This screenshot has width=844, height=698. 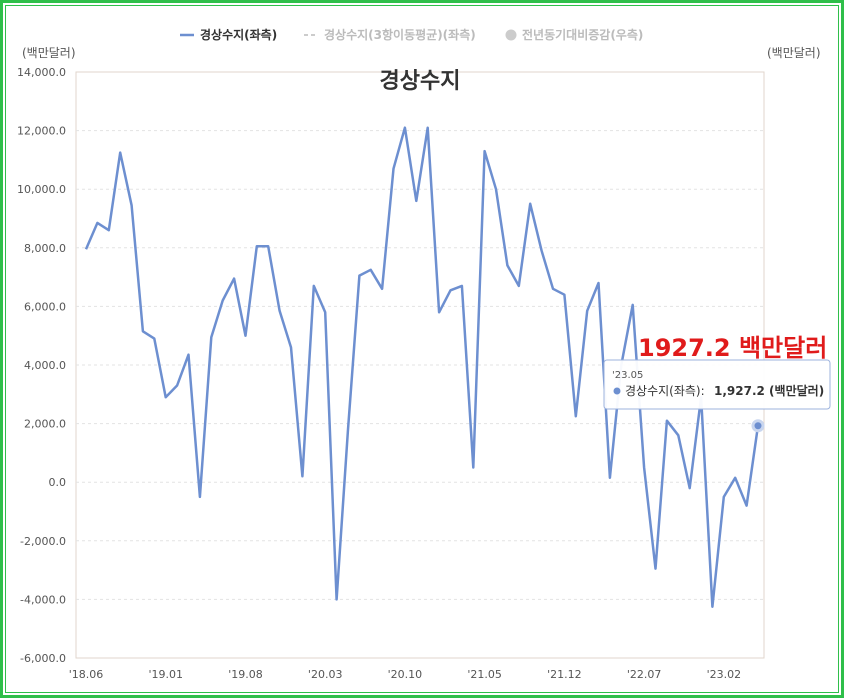 What do you see at coordinates (45, 424) in the screenshot?
I see `y-tick-label: 2,000.0` at bounding box center [45, 424].